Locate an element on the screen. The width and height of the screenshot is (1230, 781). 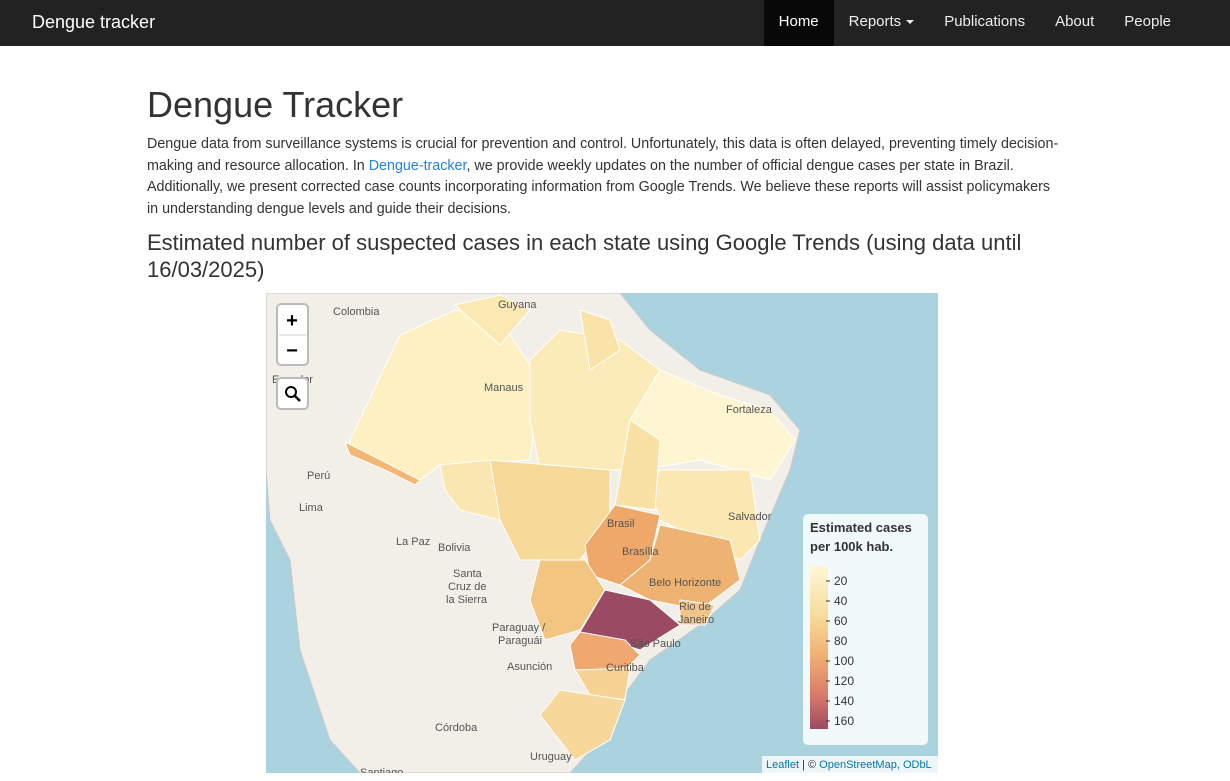
attribution-box is located at coordinates (850, 764).